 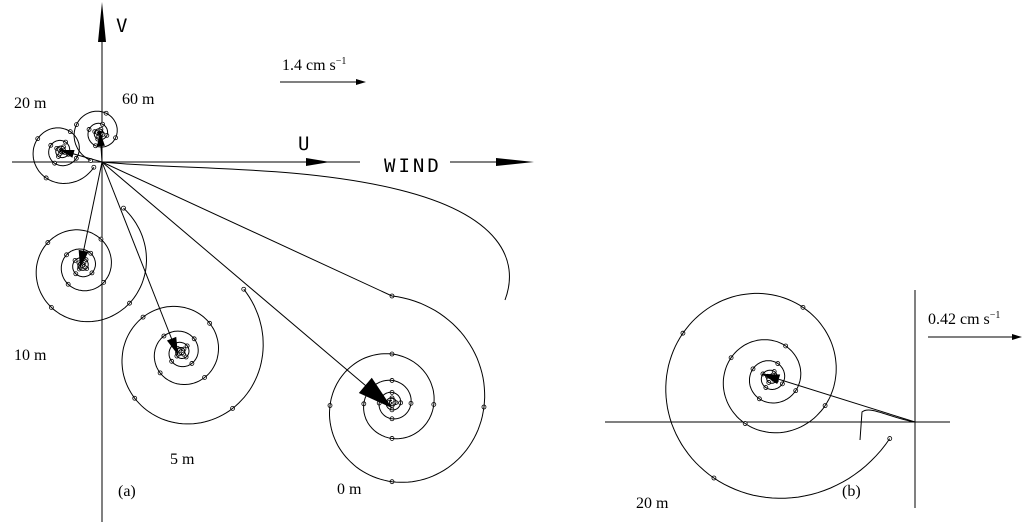 I want to click on scale-b-head, so click(x=1017, y=337).